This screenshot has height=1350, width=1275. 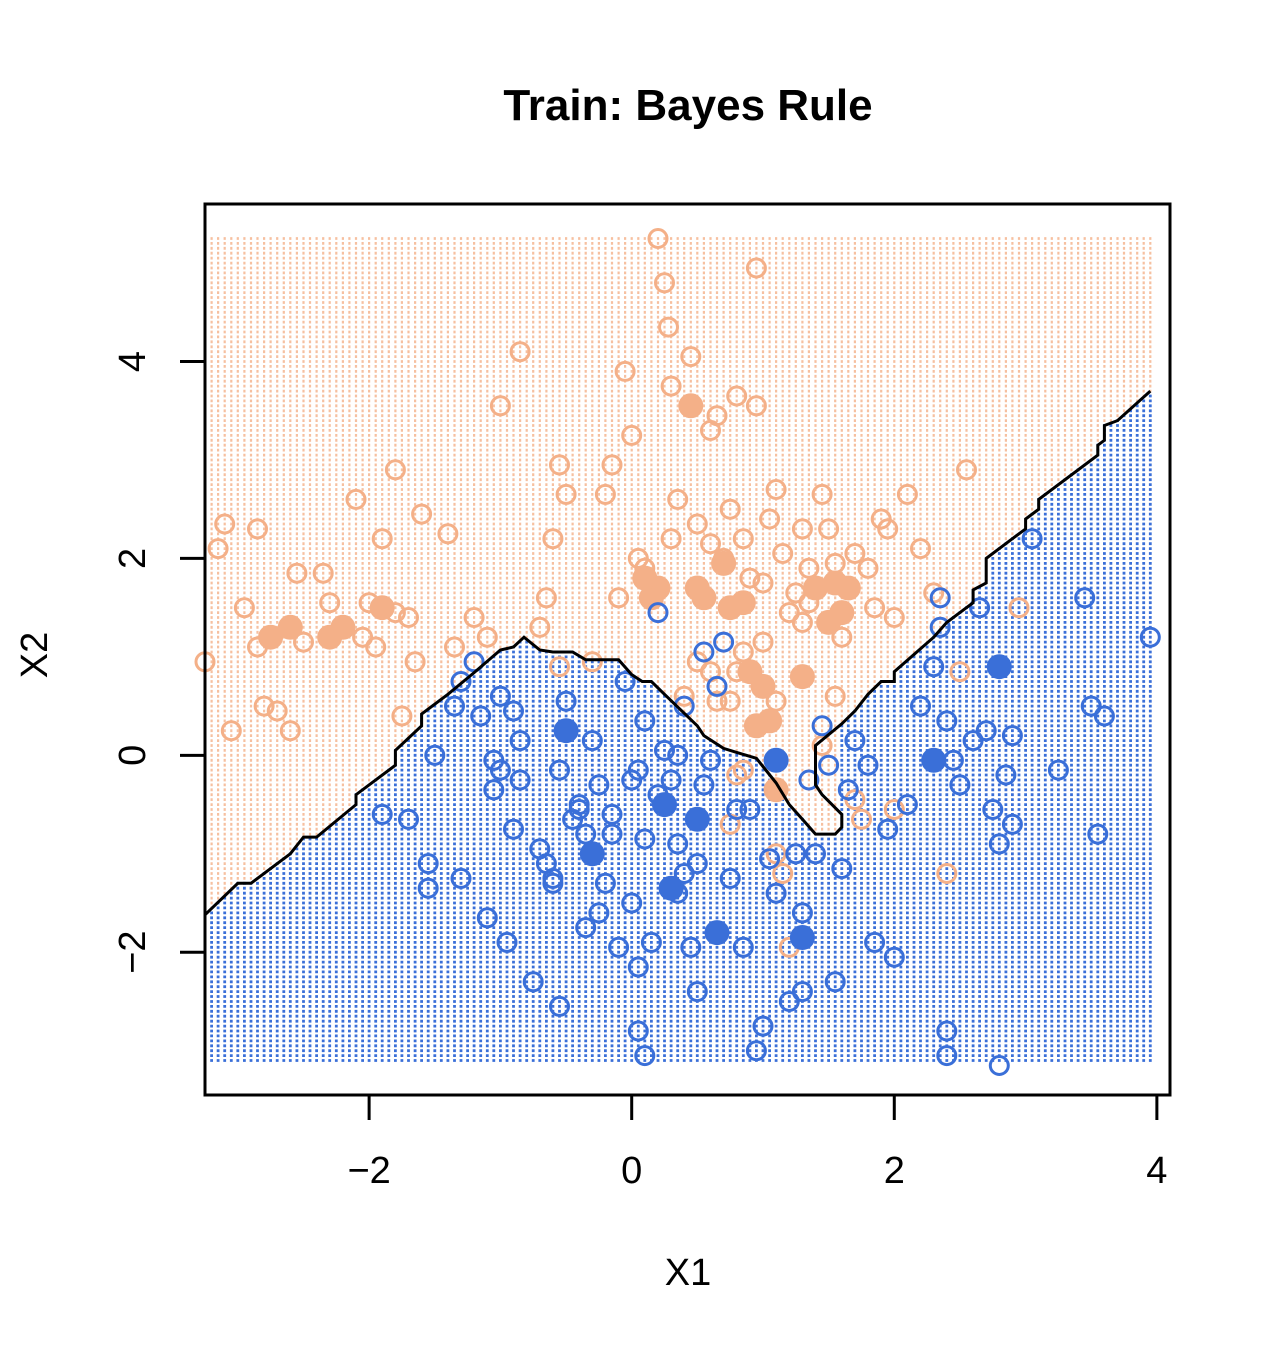 I want to click on y-axis-label: X2, so click(x=35, y=655).